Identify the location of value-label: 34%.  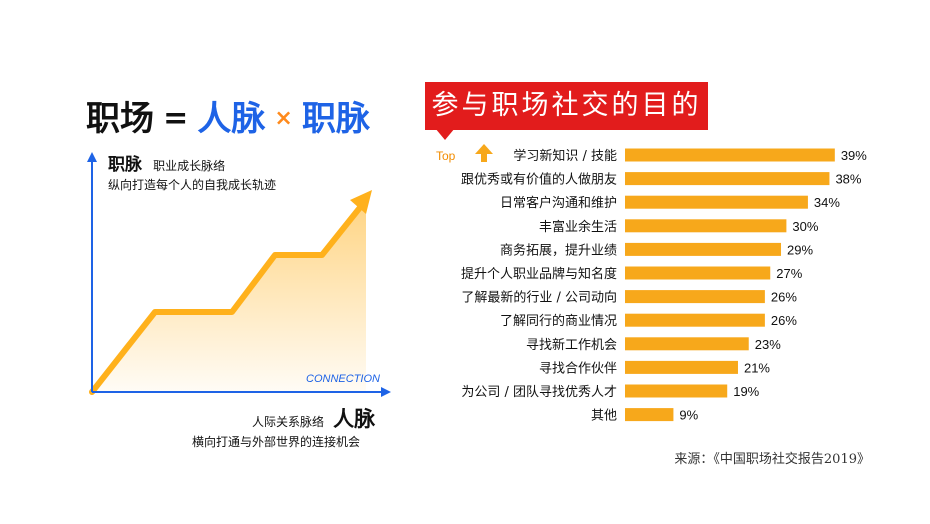
(827, 202).